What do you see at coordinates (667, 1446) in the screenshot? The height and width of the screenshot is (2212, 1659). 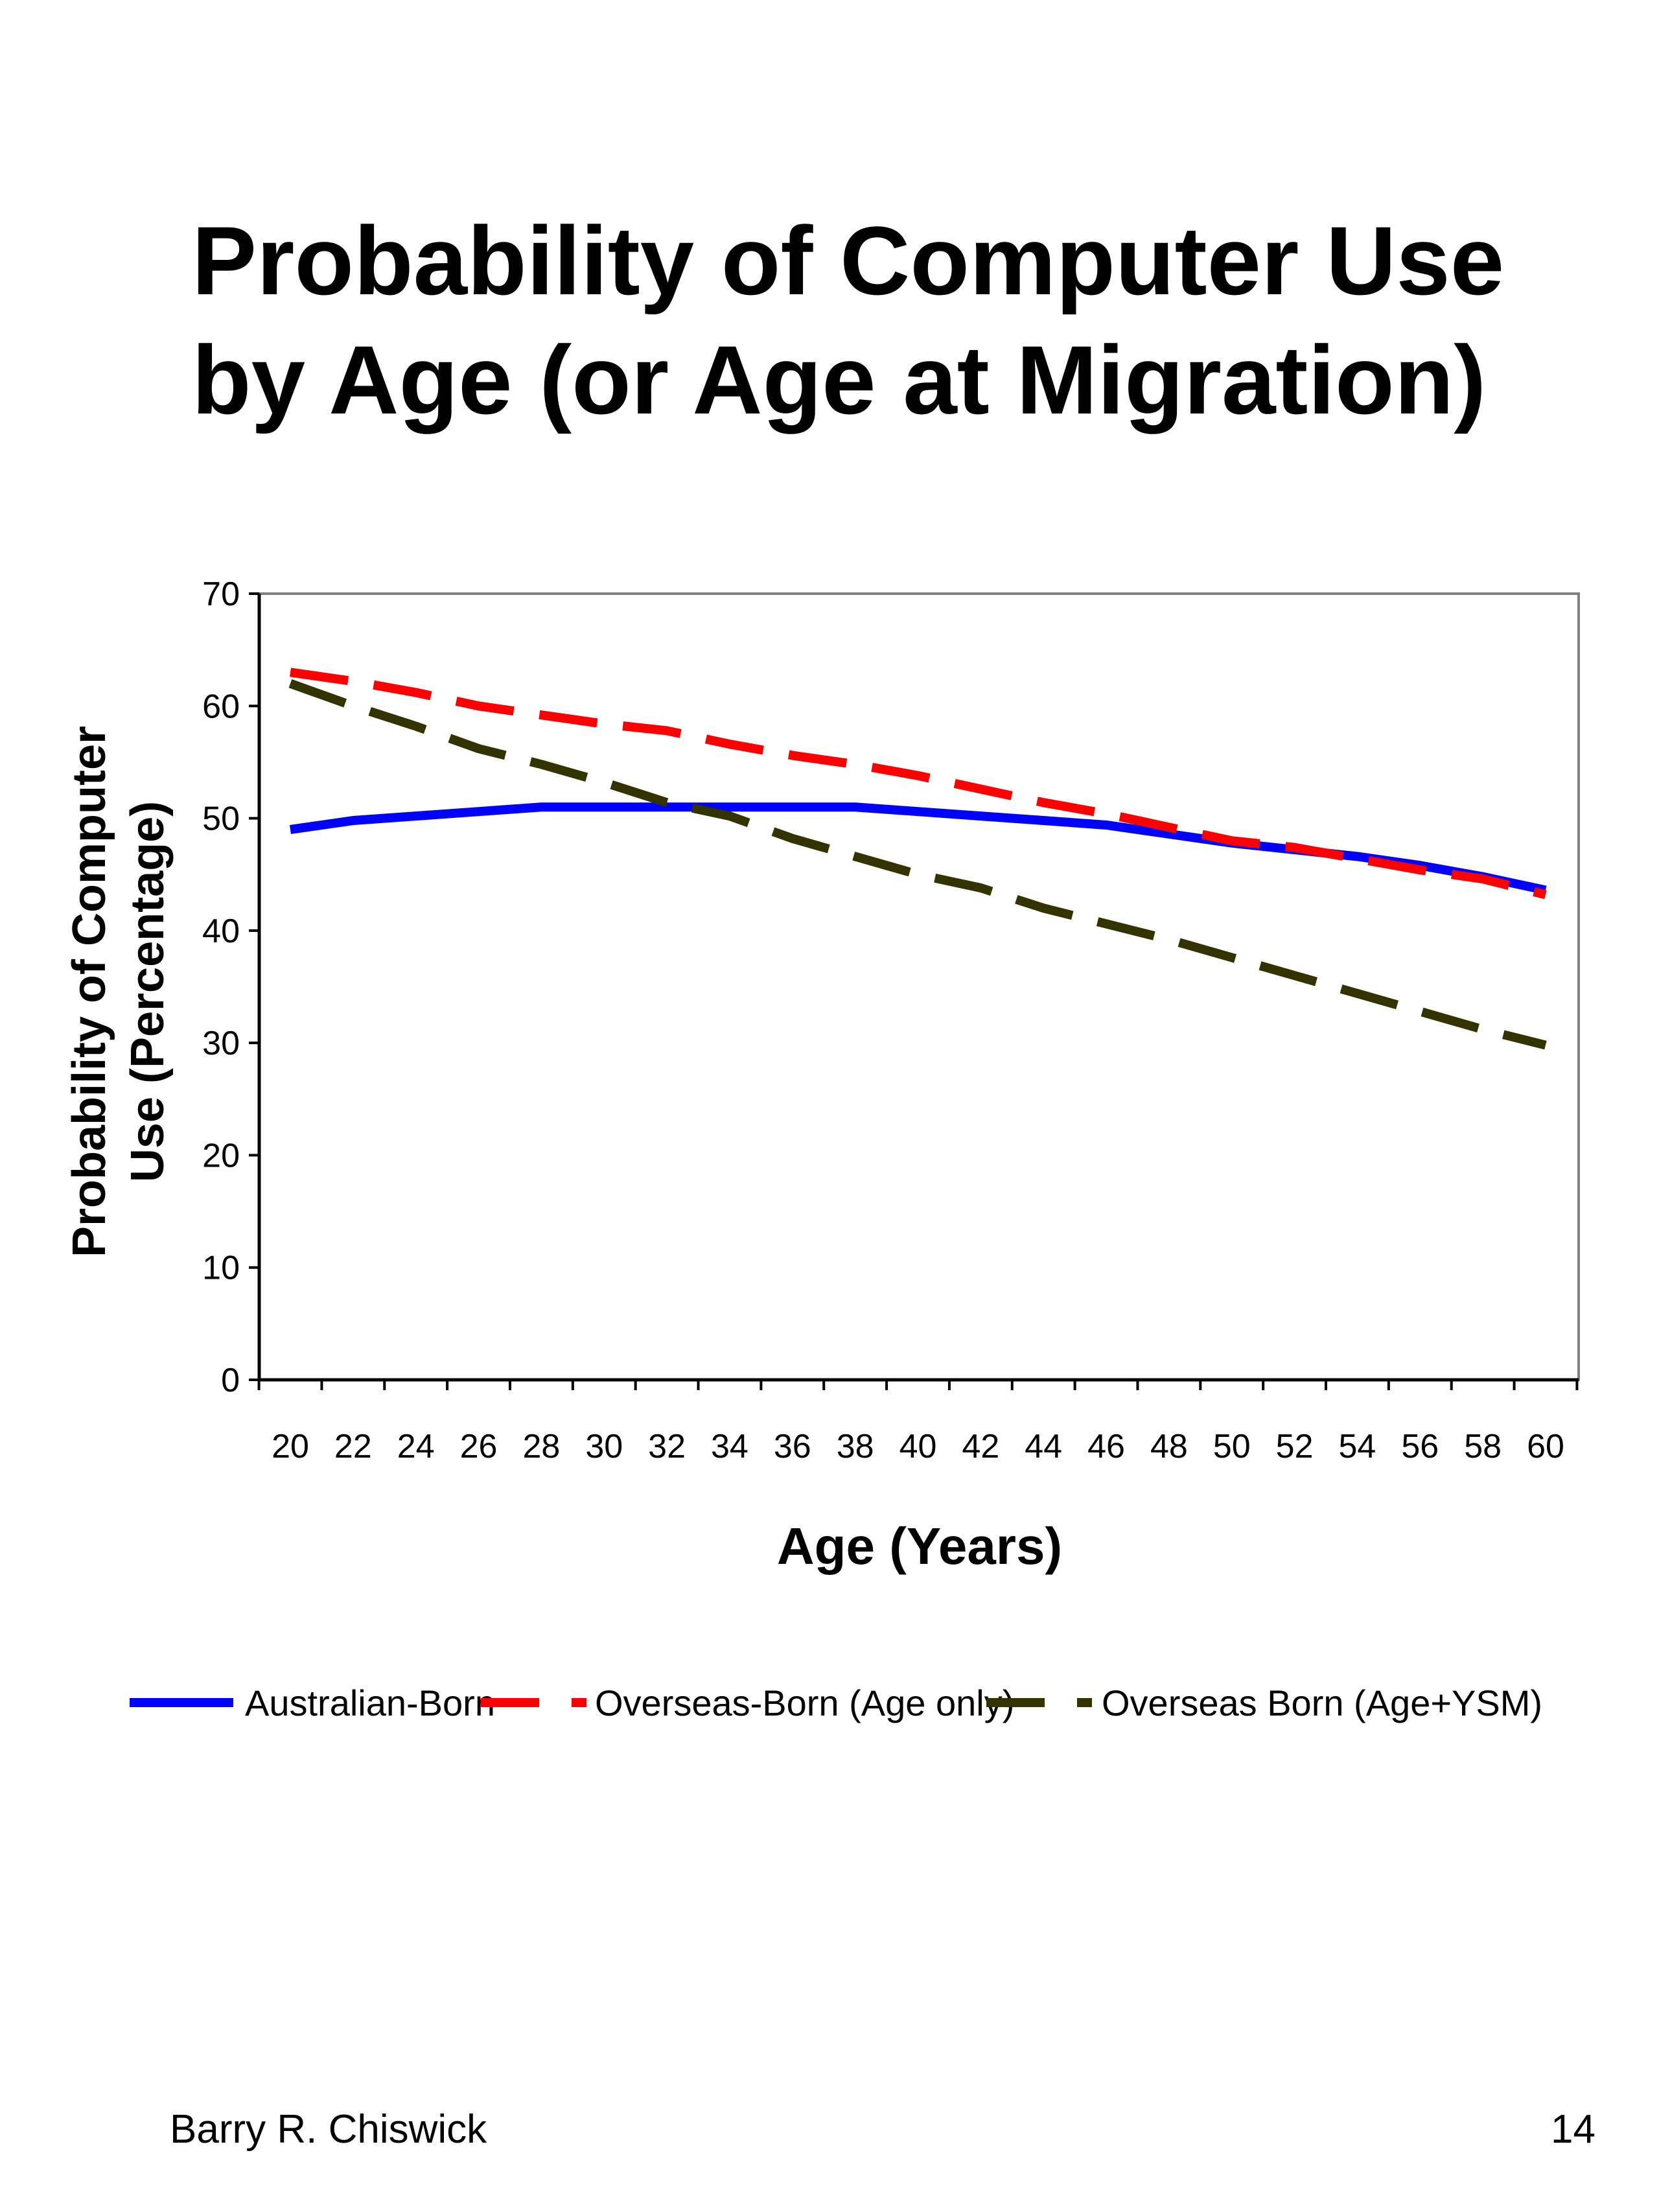 I see `x-tick-label: 32` at bounding box center [667, 1446].